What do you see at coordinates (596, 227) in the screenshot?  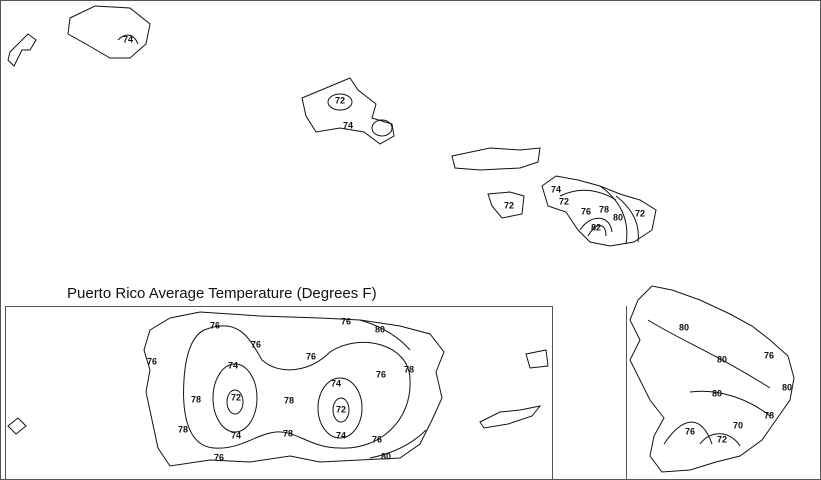 I see `contour-label: 82` at bounding box center [596, 227].